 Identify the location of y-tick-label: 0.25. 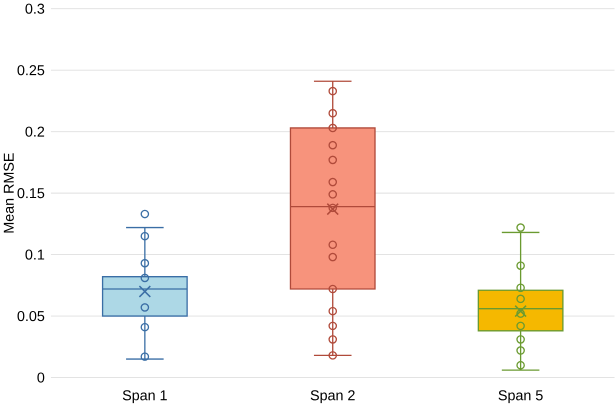
(31, 70).